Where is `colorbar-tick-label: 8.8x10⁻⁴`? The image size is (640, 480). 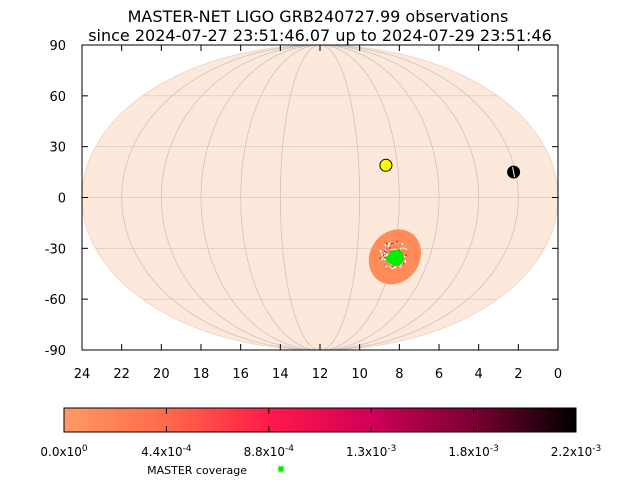 colorbar-tick-label: 8.8x10⁻⁴ is located at coordinates (269, 451).